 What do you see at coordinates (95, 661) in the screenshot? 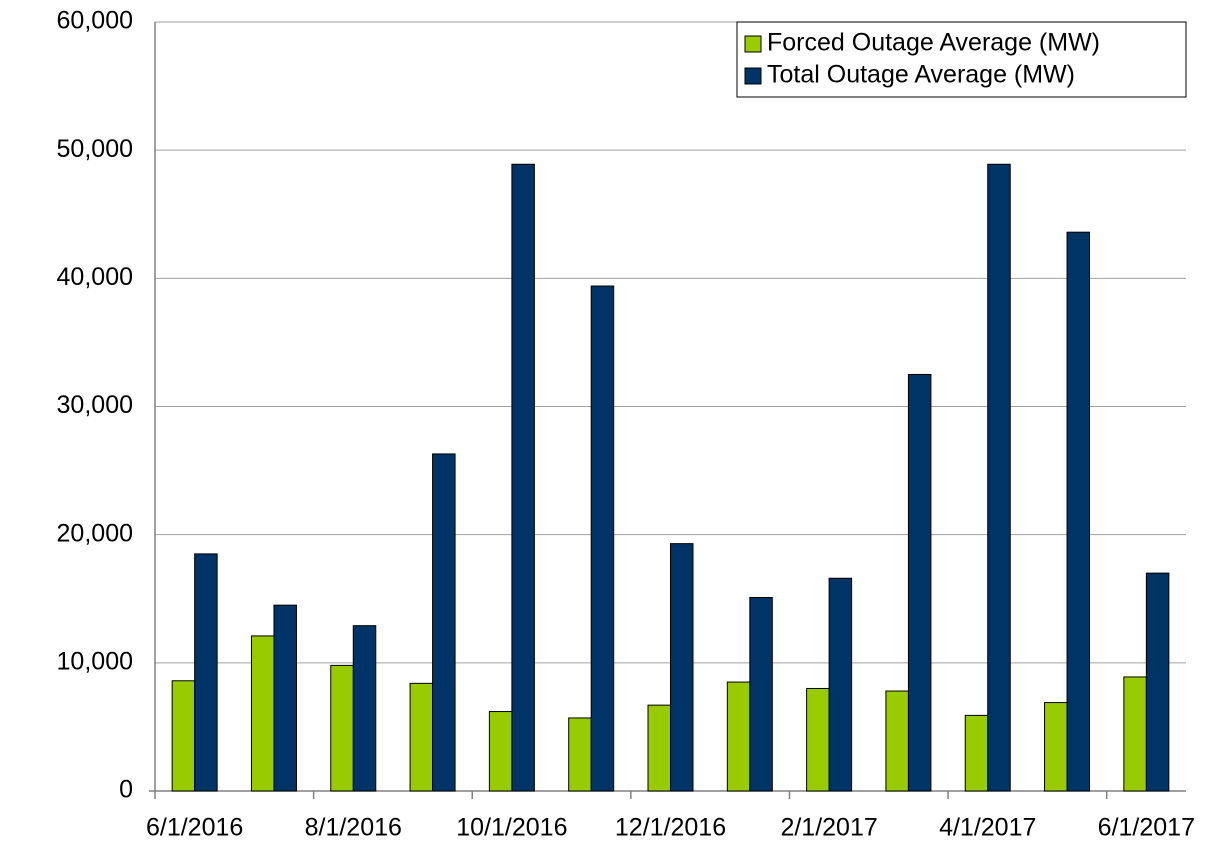
I see `y-tick-label: 10,000` at bounding box center [95, 661].